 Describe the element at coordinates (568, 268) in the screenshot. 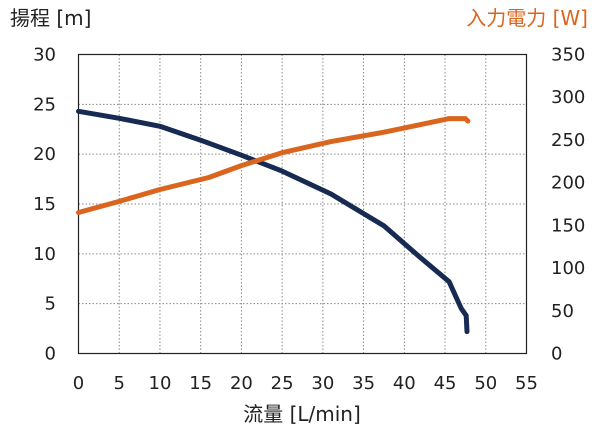

I see `y-right-tick-label: 100` at that location.